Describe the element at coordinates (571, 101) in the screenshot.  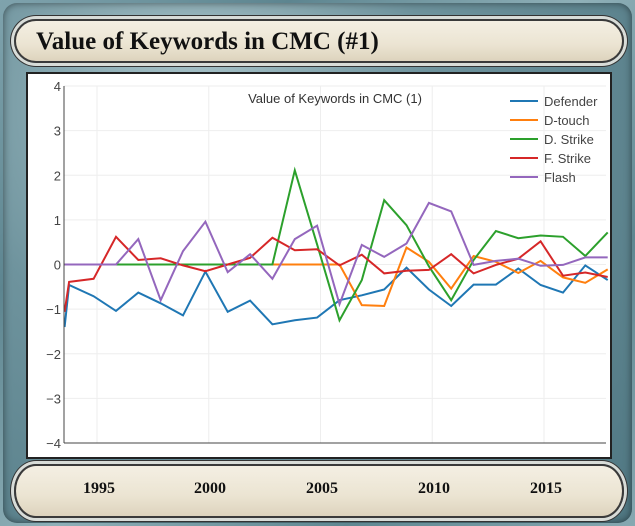
I see `legend-label: Defender` at that location.